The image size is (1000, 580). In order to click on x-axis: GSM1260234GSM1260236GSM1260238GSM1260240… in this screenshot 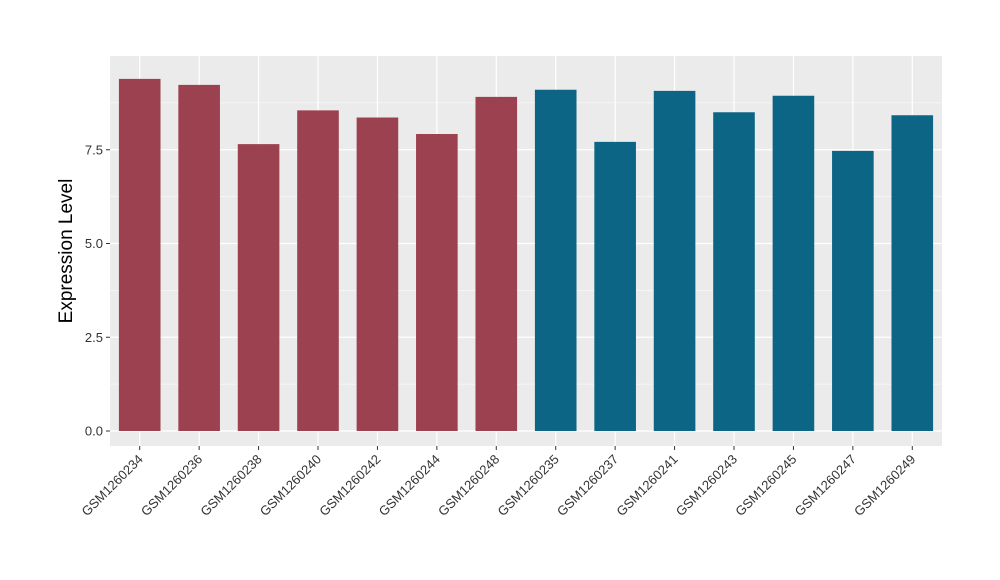, I will do `click(498, 482)`.